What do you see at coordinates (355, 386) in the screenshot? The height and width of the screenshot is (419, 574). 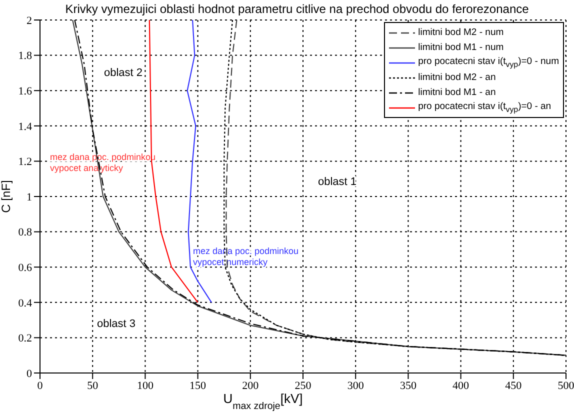 I see `x-tick-label: 300` at bounding box center [355, 386].